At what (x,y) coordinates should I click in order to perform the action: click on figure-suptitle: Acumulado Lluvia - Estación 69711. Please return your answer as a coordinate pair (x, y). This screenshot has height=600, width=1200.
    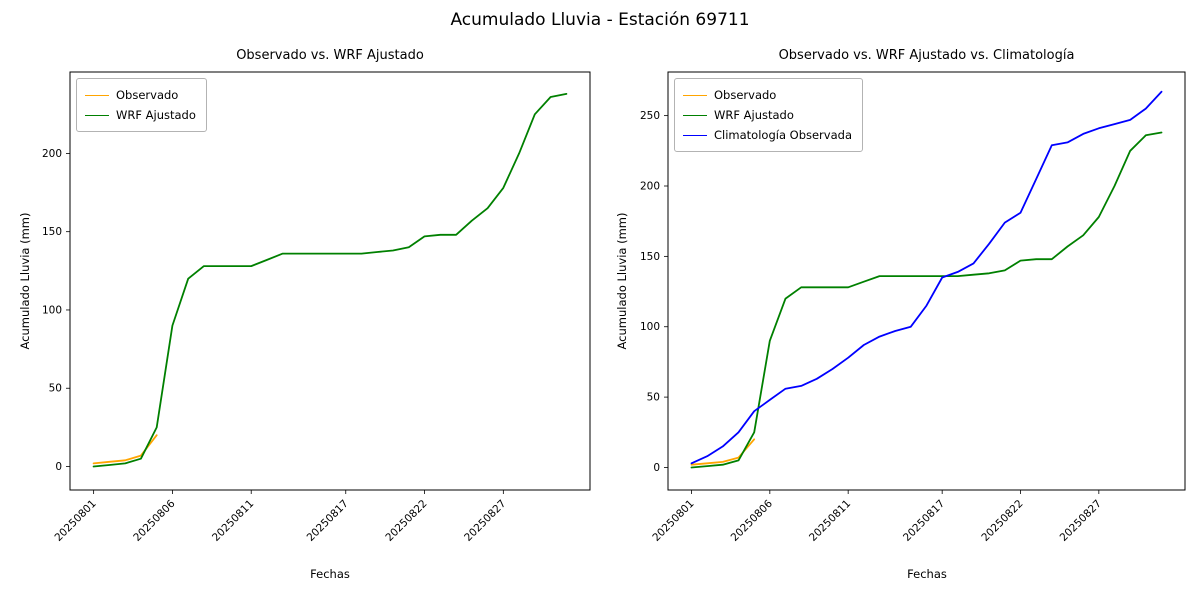
    Looking at the image, I should click on (600, 20).